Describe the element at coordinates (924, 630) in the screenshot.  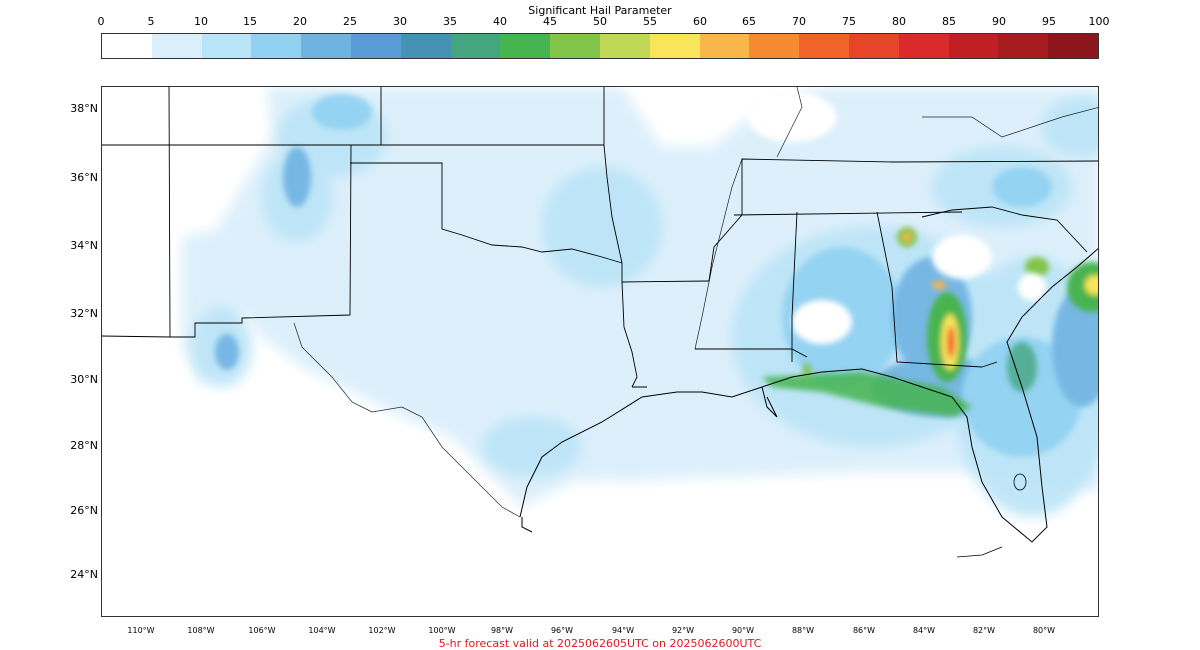
I see `lon-label: 84°W` at that location.